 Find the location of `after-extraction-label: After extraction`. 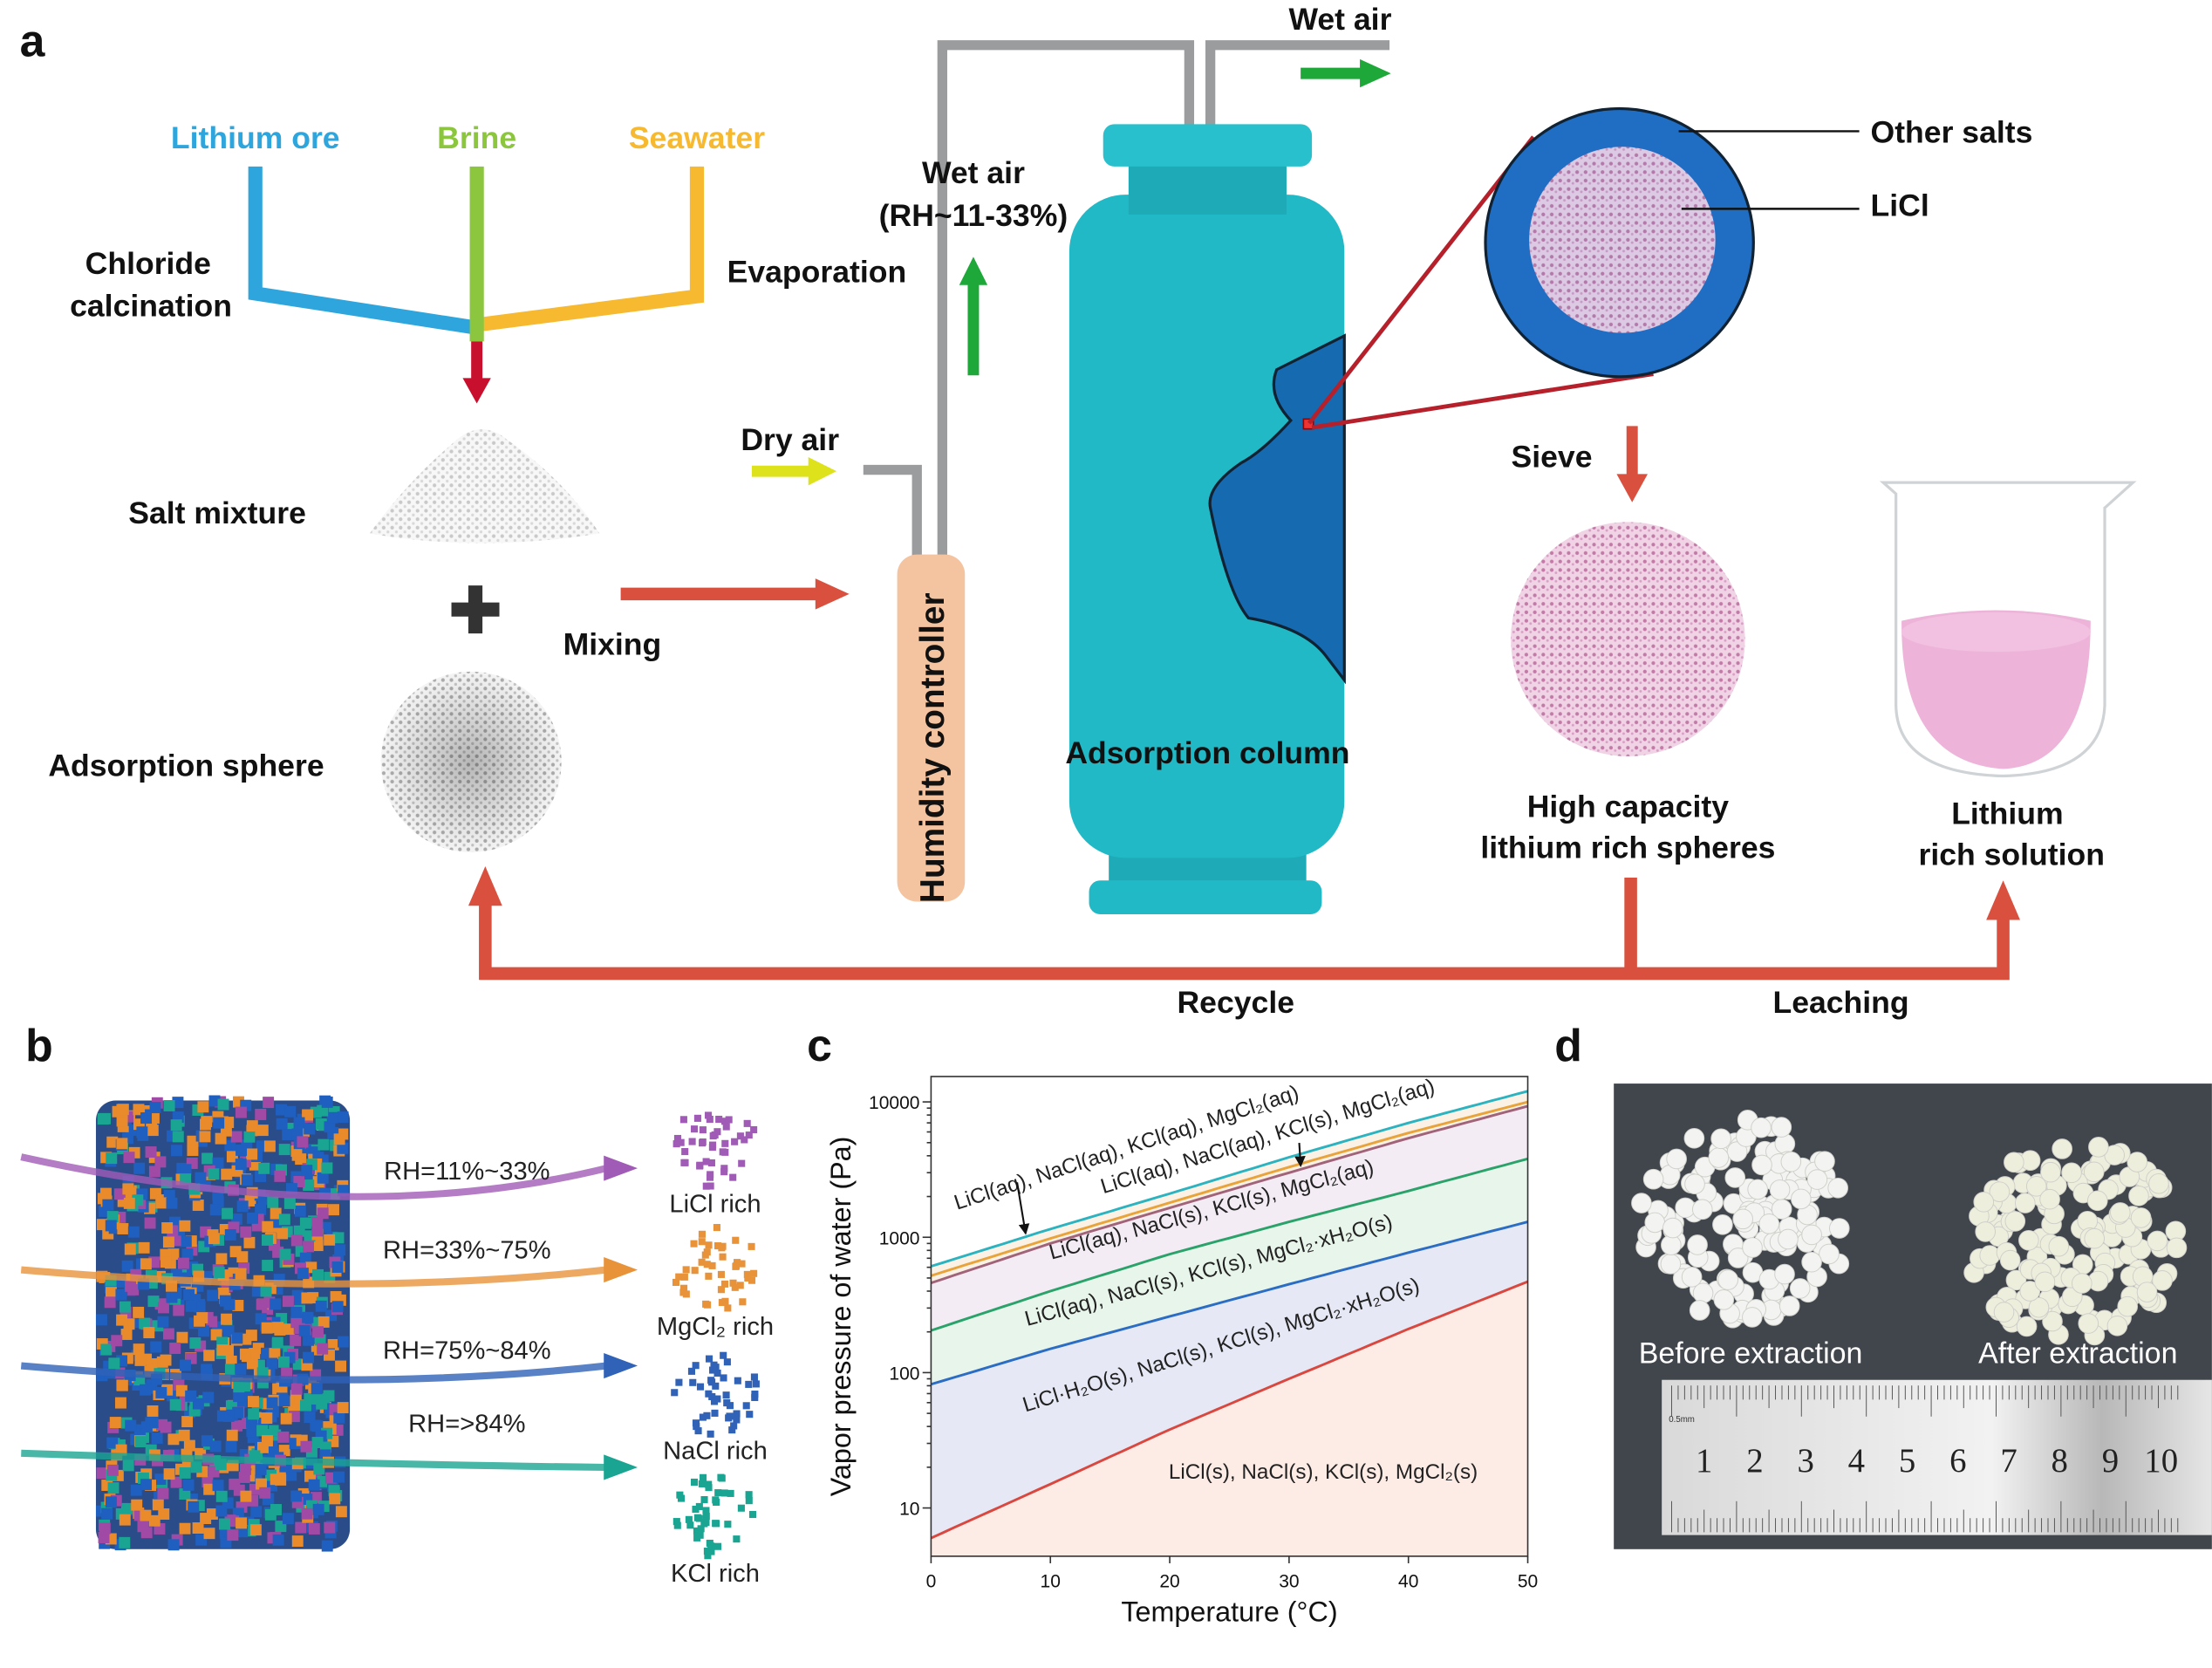

after-extraction-label: After extraction is located at coordinates (2077, 1353).